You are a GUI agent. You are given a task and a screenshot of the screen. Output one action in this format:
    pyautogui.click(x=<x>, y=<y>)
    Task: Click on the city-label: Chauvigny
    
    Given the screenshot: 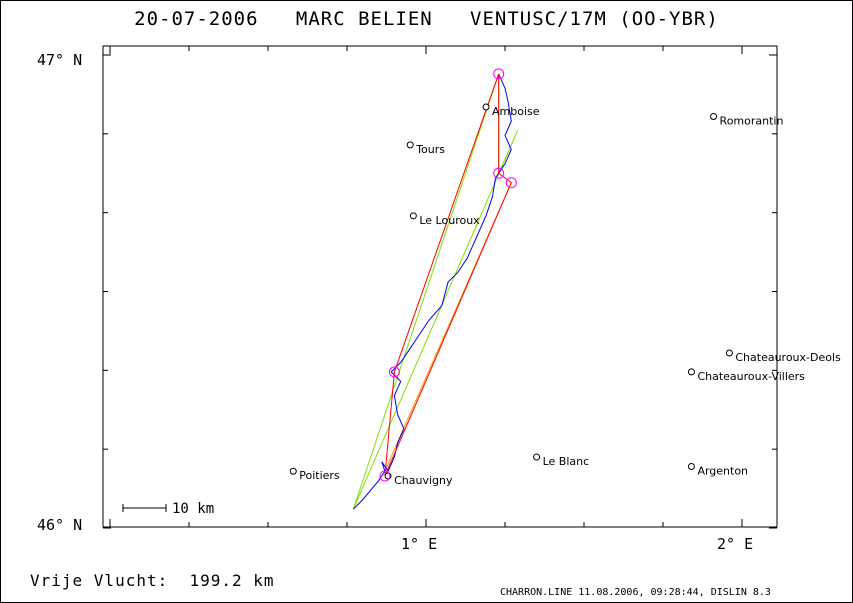 What is the action you would take?
    pyautogui.click(x=423, y=480)
    